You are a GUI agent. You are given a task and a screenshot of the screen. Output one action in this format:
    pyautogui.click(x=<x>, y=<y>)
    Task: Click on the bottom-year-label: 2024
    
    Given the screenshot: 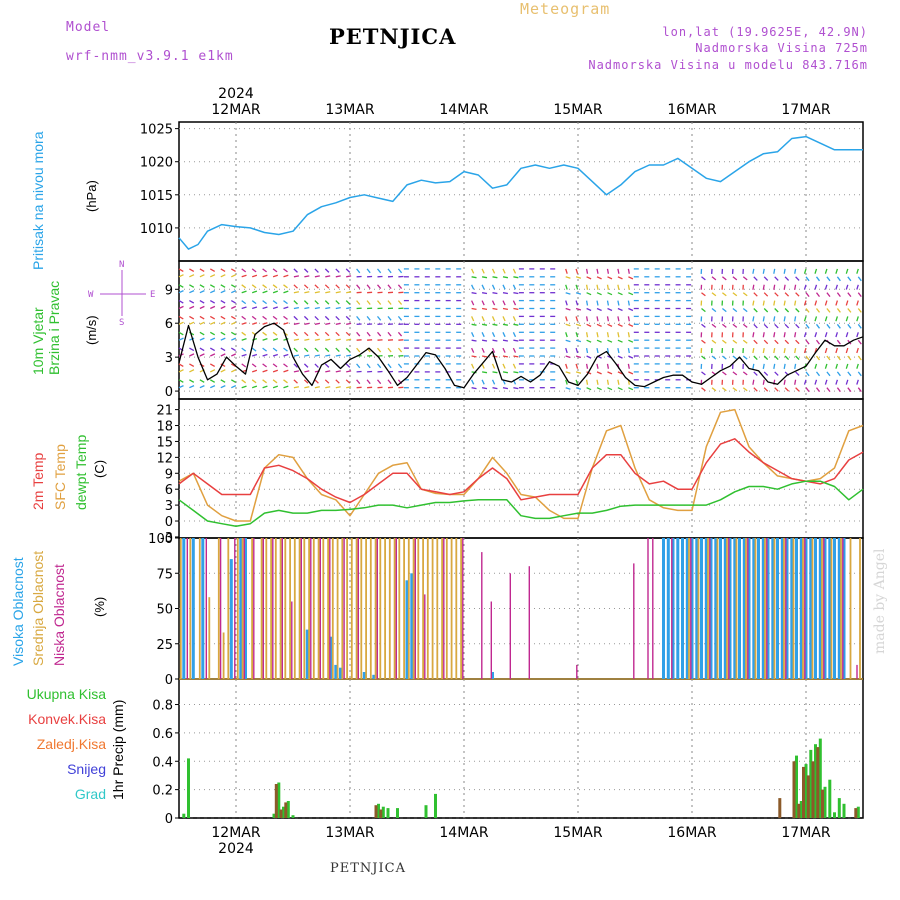 What is the action you would take?
    pyautogui.click(x=236, y=849)
    